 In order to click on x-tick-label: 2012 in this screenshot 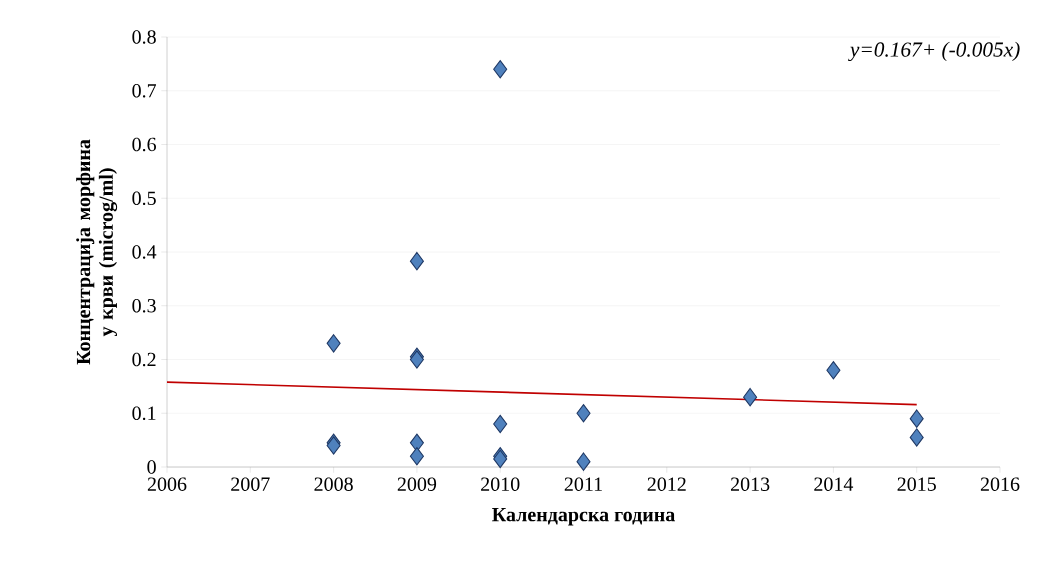, I will do `click(666, 484)`.